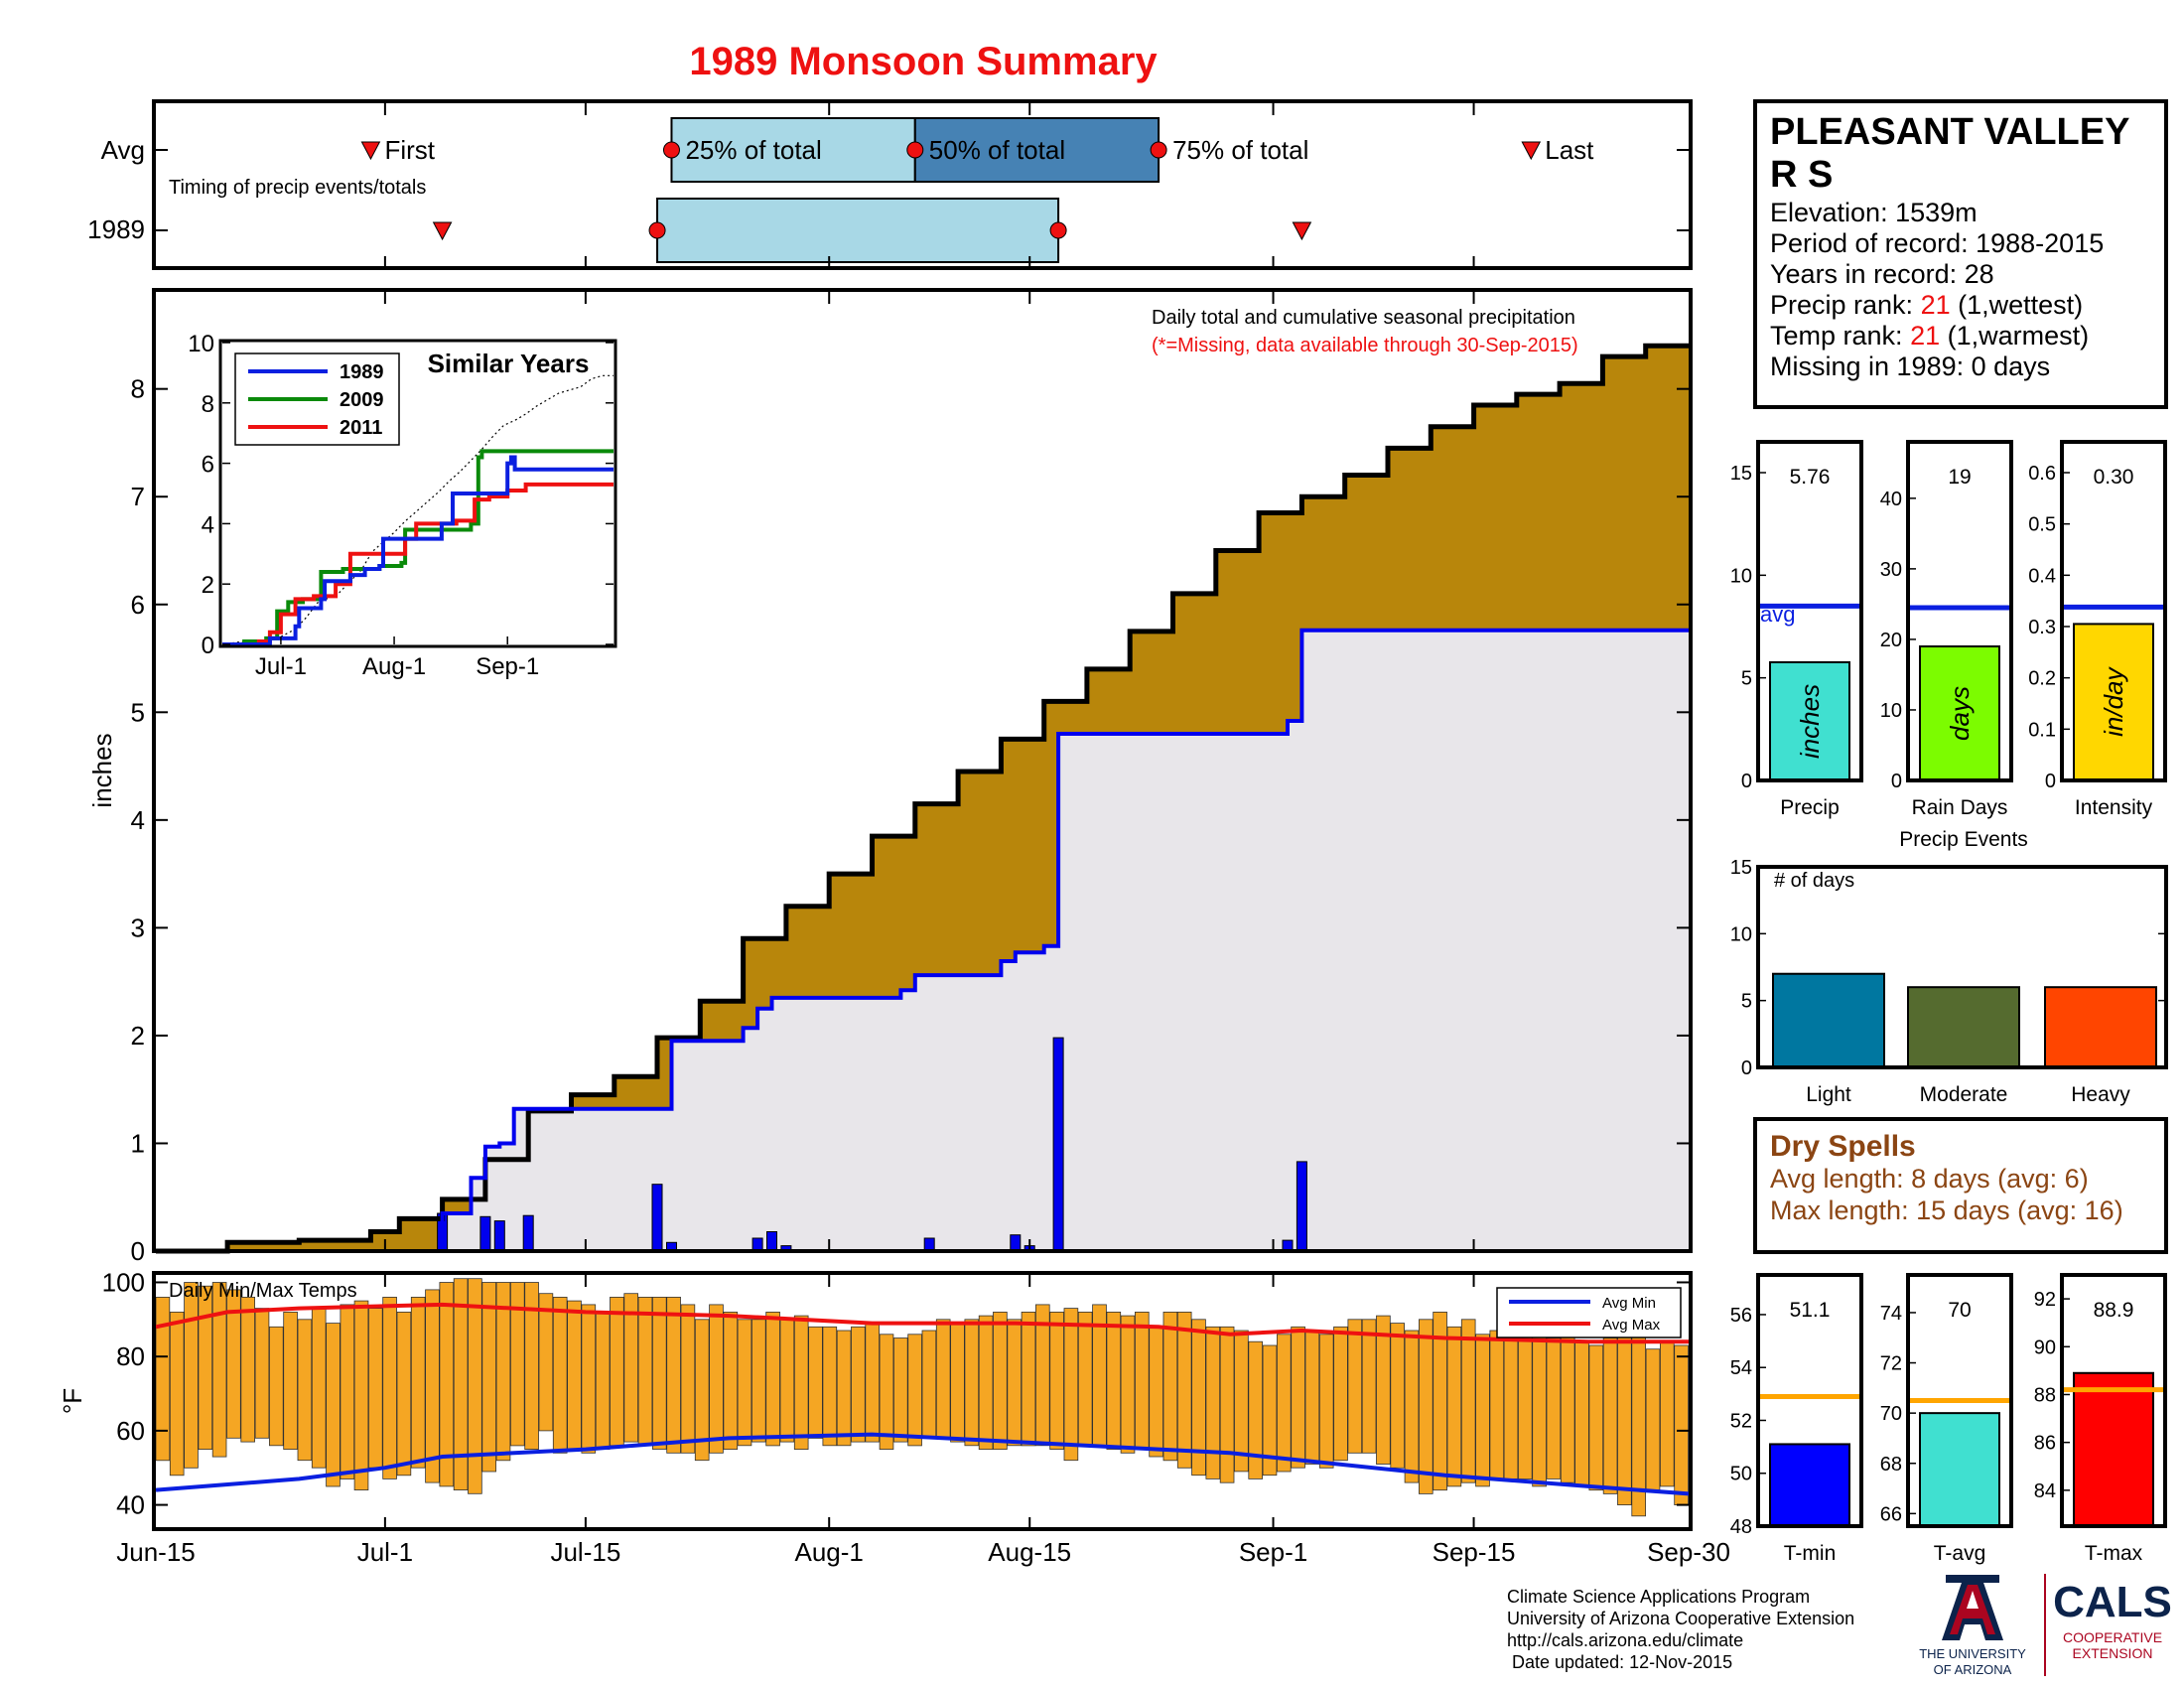 Image resolution: width=2184 pixels, height=1688 pixels. I want to click on precip-avg-label: avg, so click(1777, 614).